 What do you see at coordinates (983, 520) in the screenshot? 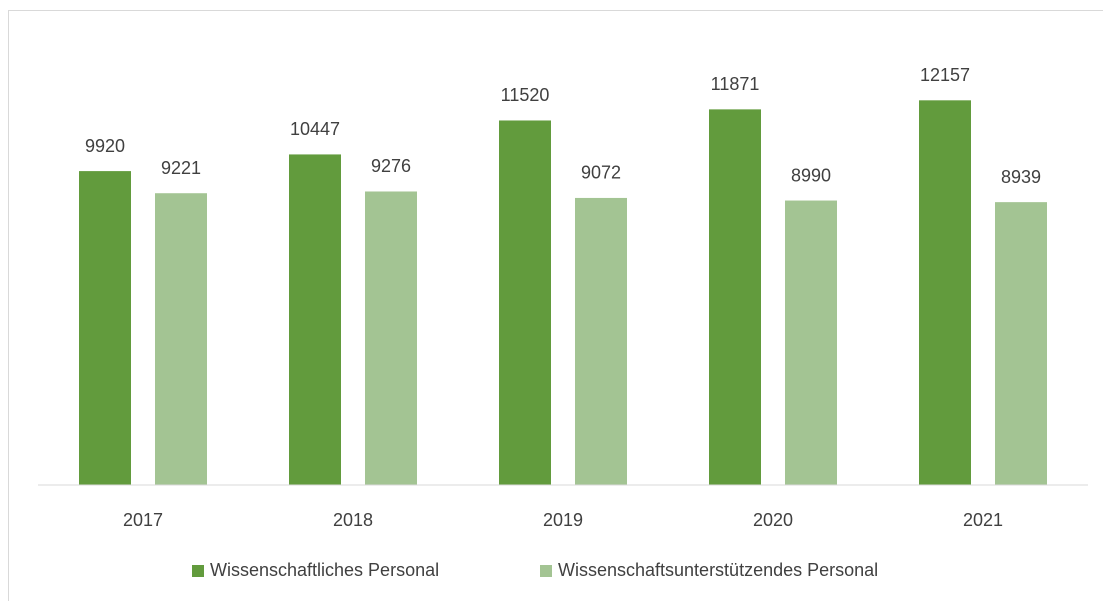
I see `x-tick-label: 2021` at bounding box center [983, 520].